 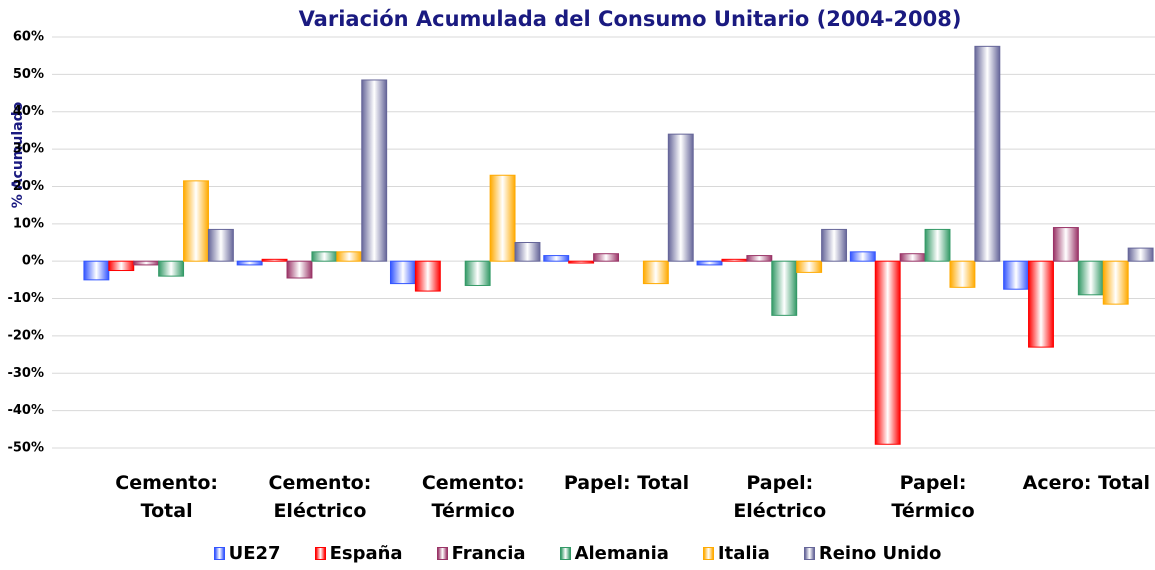 I want to click on legend-item: Italia, so click(x=736, y=553).